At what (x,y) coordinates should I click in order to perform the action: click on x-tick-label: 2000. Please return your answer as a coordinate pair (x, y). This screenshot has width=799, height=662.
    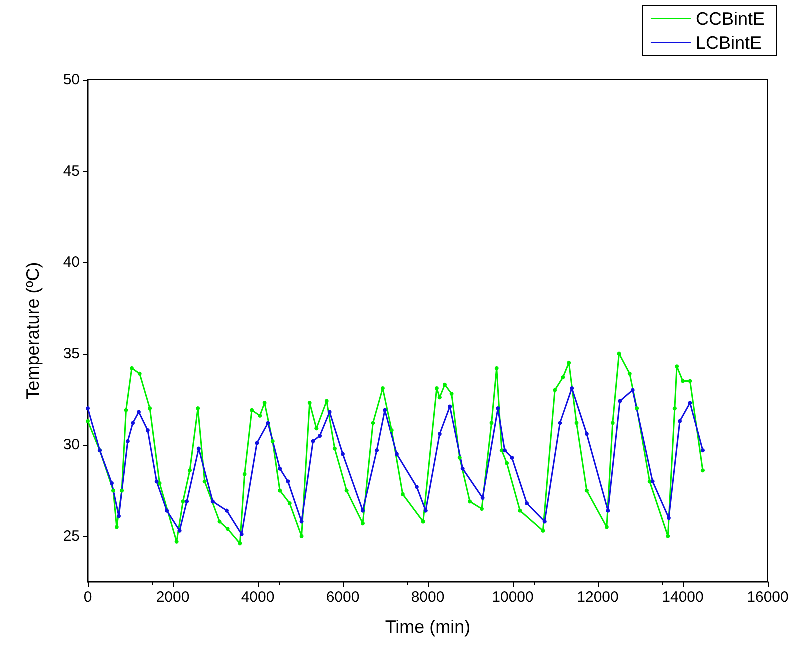
    Looking at the image, I should click on (173, 597).